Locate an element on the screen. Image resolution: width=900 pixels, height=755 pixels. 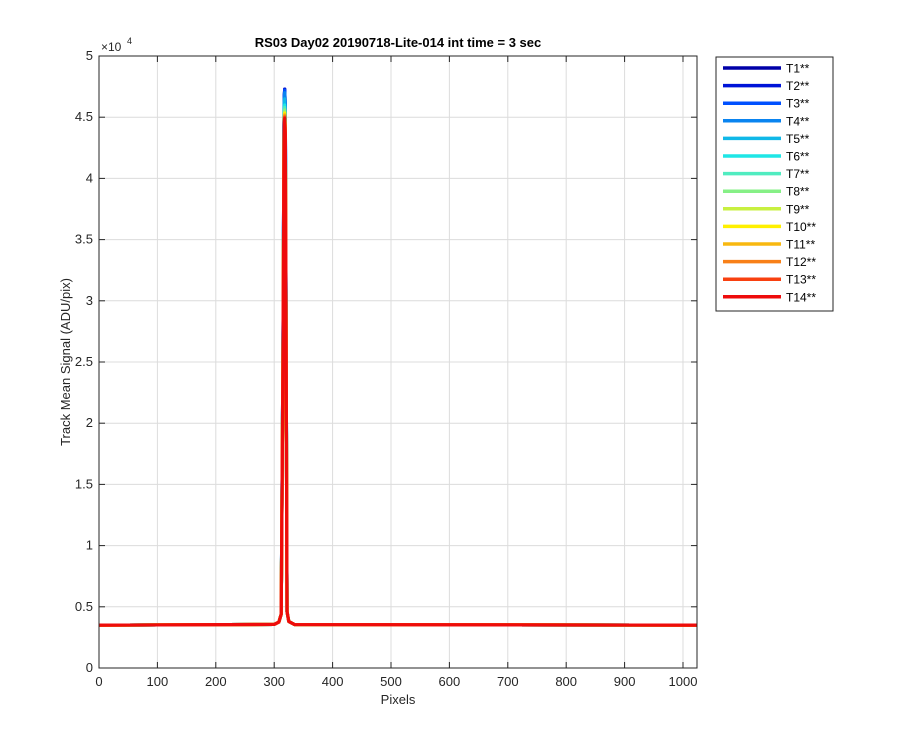
legend-label: T1** is located at coordinates (798, 69).